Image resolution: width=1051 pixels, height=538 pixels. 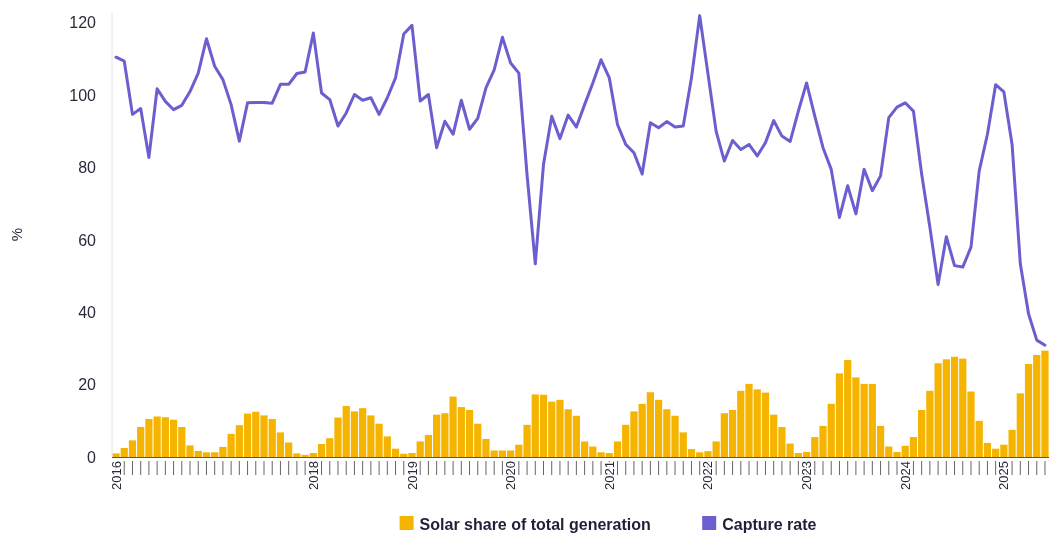 I want to click on x-tick-label: 2016, so click(x=116, y=475).